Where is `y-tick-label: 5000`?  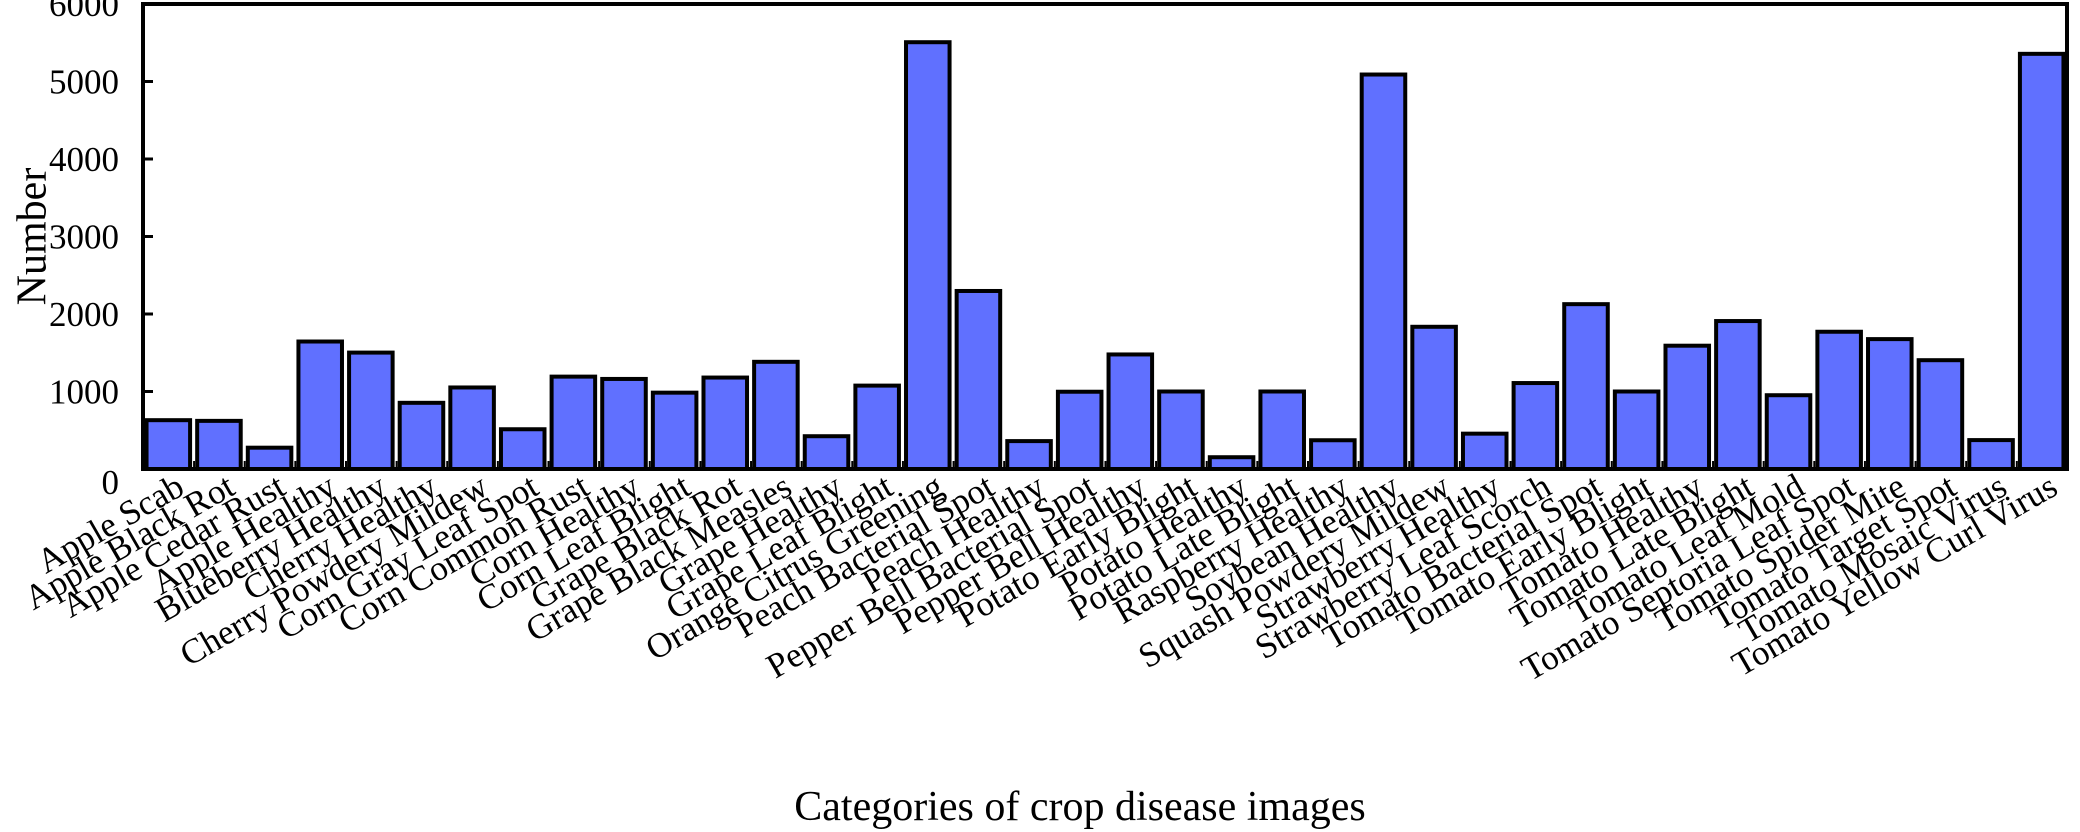 y-tick-label: 5000 is located at coordinates (84, 82).